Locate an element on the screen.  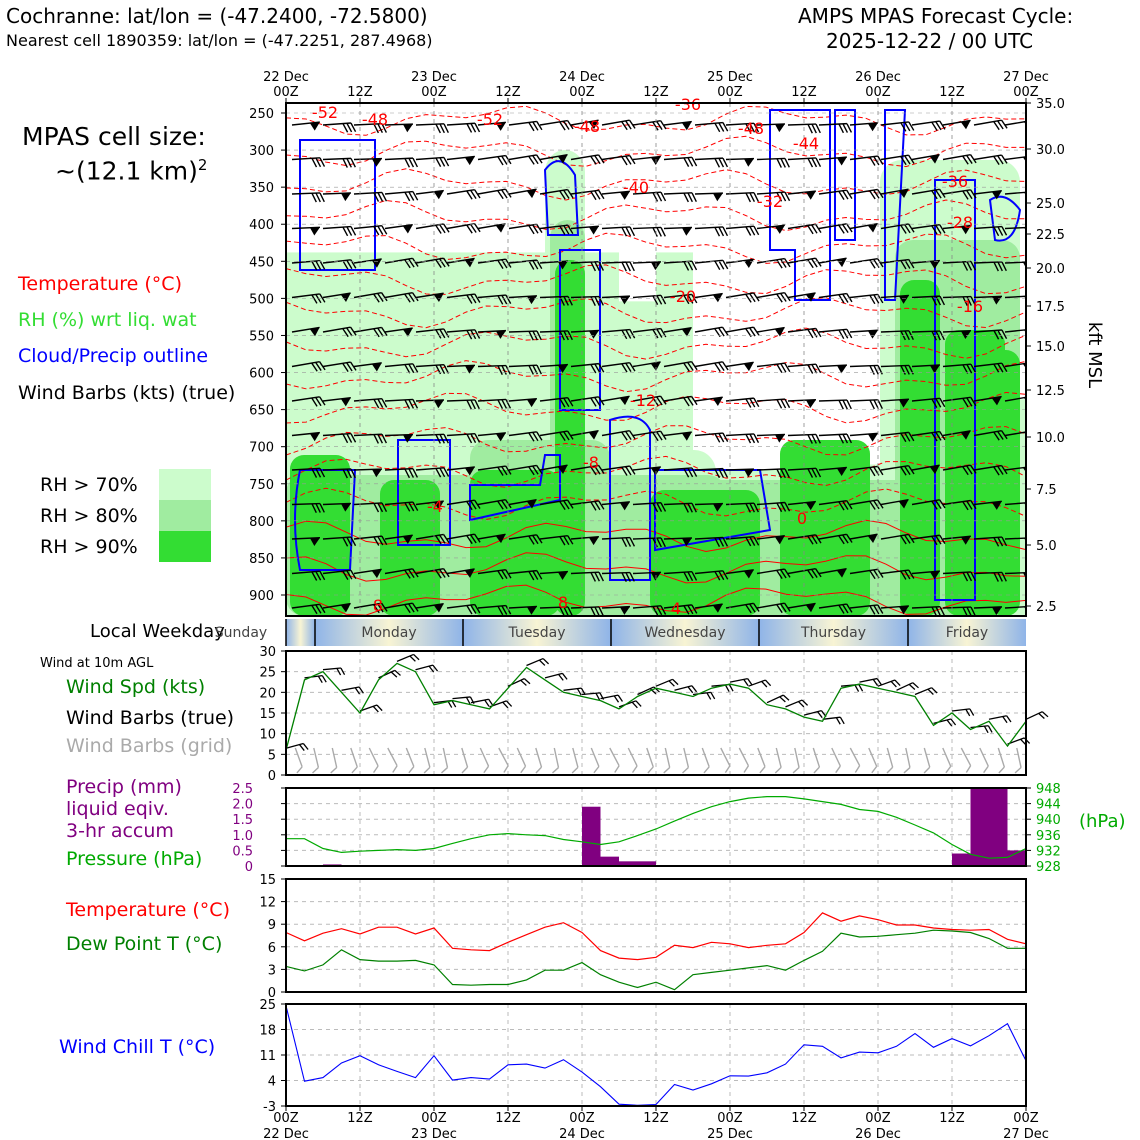
wind-barbs-true-label: Wind Barbs (true) is located at coordinates (150, 718).